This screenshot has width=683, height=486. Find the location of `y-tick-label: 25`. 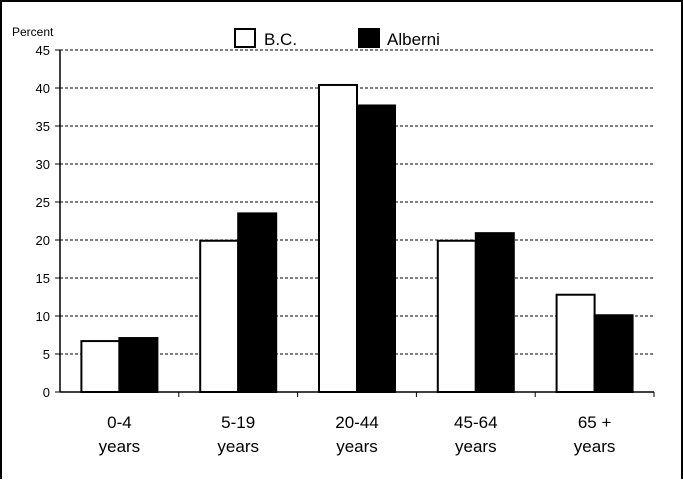

y-tick-label: 25 is located at coordinates (43, 202).